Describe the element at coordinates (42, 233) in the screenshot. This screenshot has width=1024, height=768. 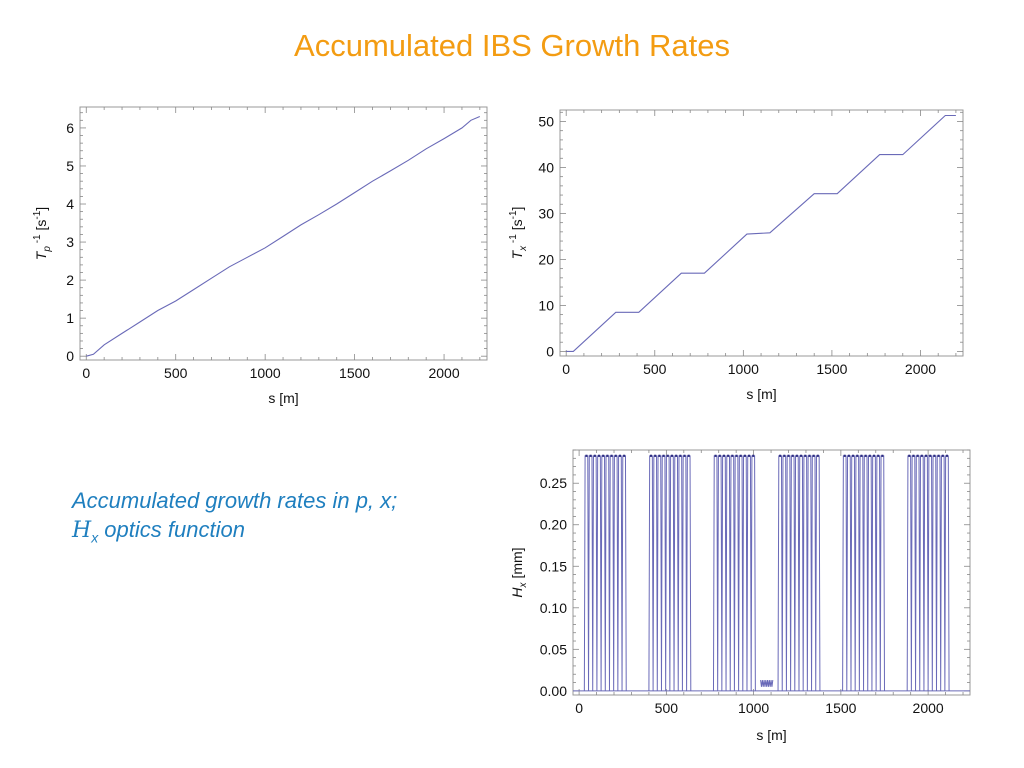
I see `tp-ylabel: Tp -1 [s-1]` at that location.